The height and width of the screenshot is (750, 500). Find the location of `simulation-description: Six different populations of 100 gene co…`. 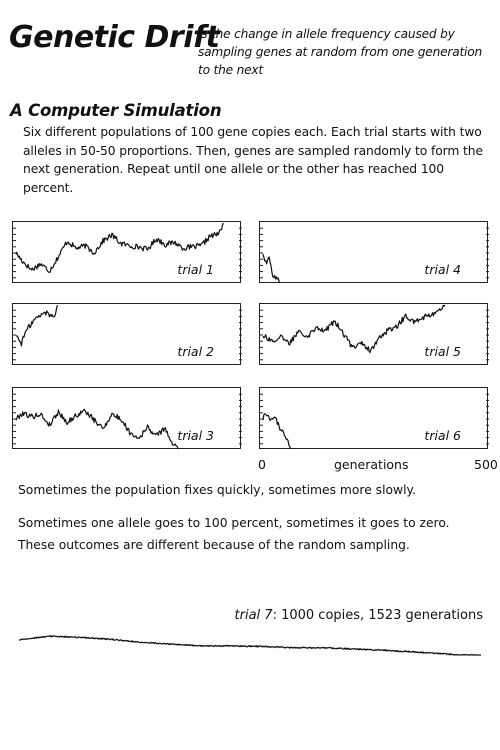

simulation-description: Six different populations of 100 gene co… is located at coordinates (258, 160).